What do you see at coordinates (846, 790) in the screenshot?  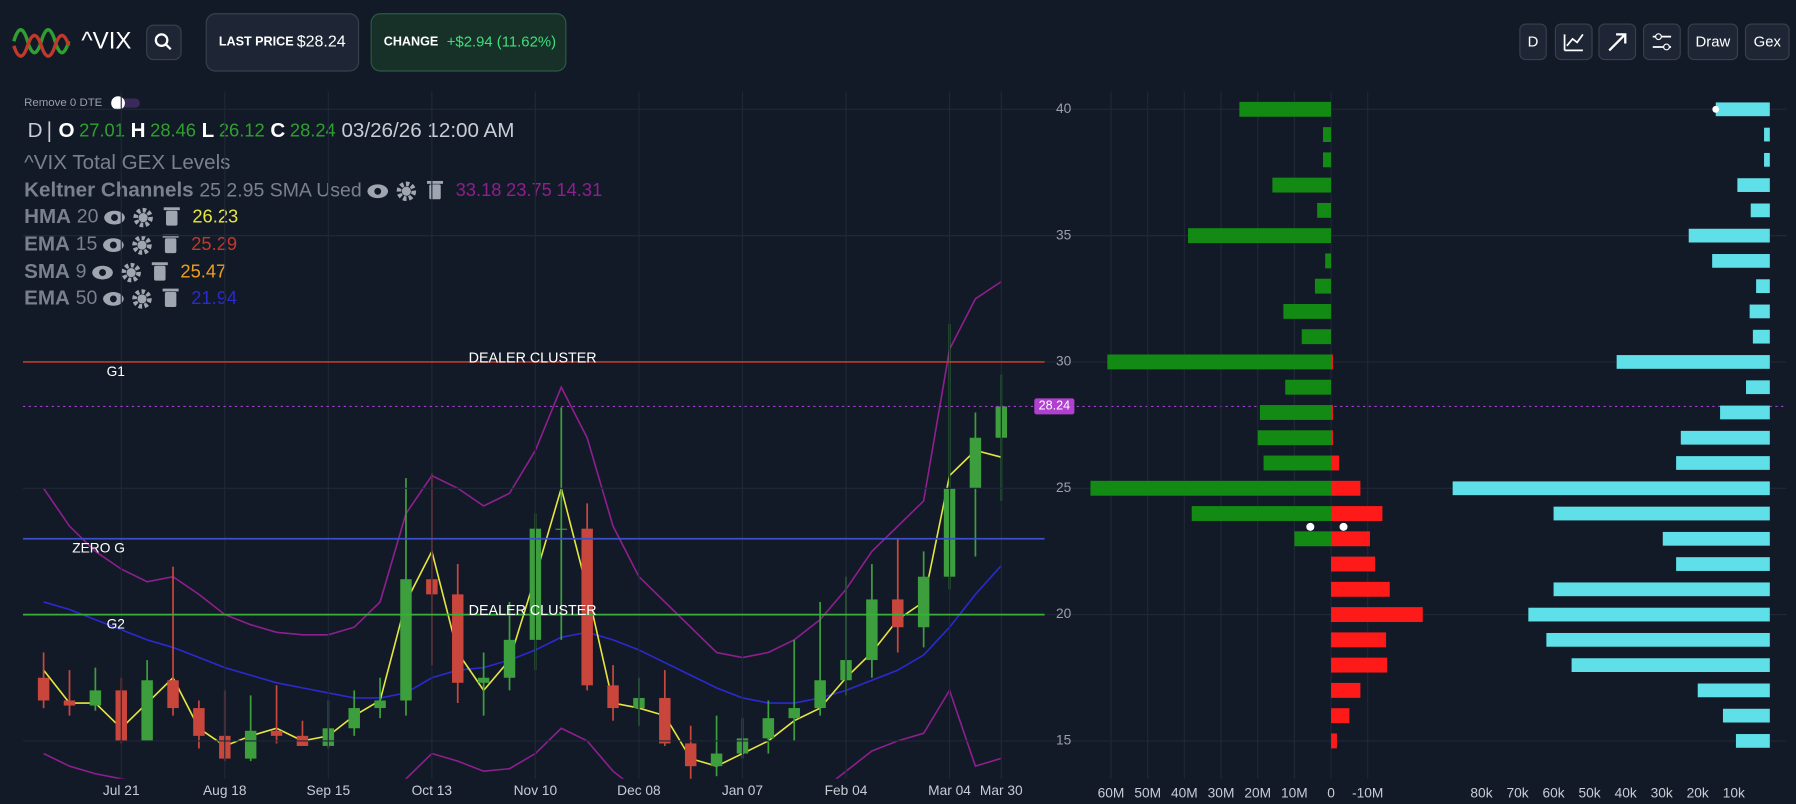 I see `x-tick-label: Feb 04` at bounding box center [846, 790].